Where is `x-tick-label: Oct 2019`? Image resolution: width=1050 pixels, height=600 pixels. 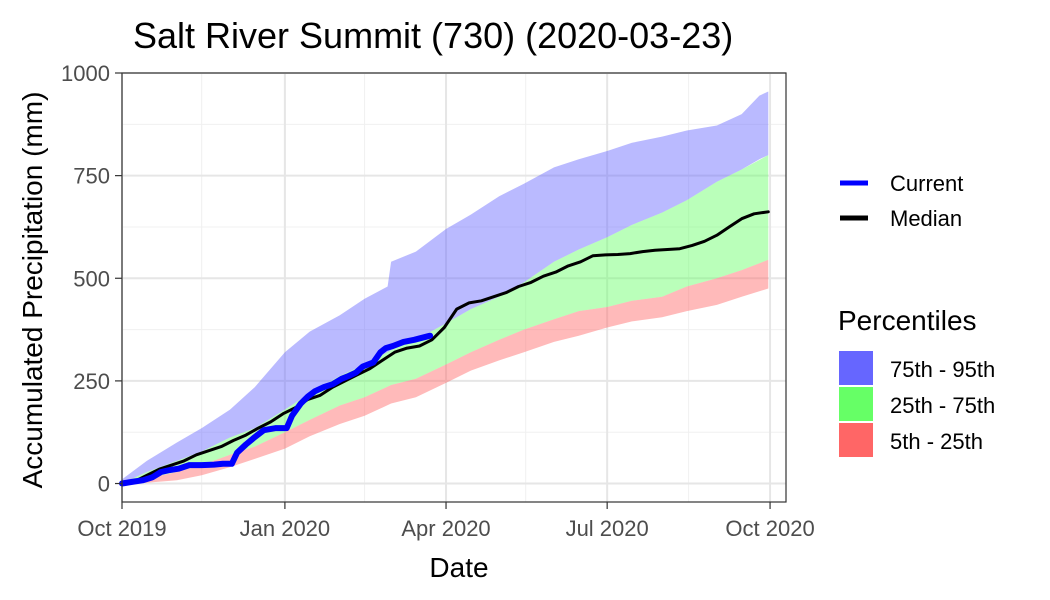 x-tick-label: Oct 2019 is located at coordinates (121, 528).